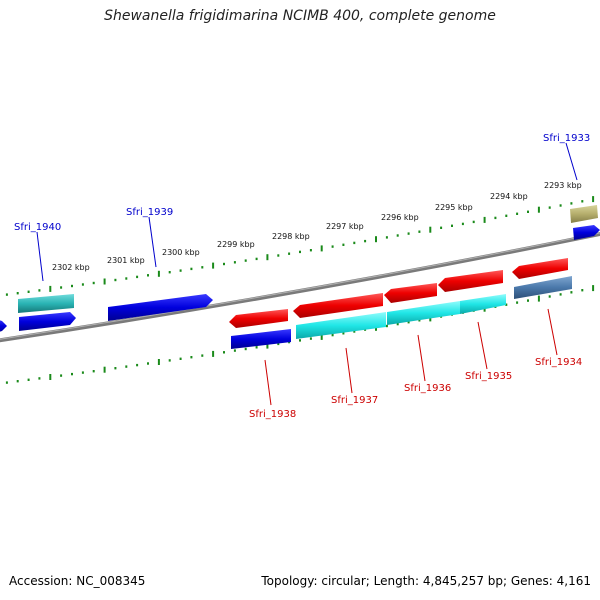  I want to click on scale-label-2293: 2293 kbp, so click(563, 185).